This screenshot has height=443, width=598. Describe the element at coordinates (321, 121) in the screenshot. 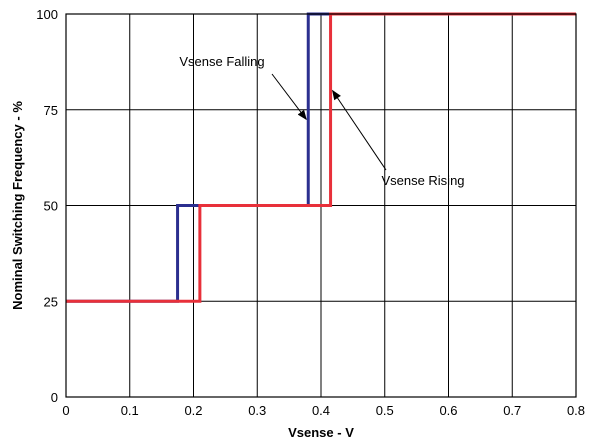

I see `annotations: Vsense Falling Vsense Rising` at that location.